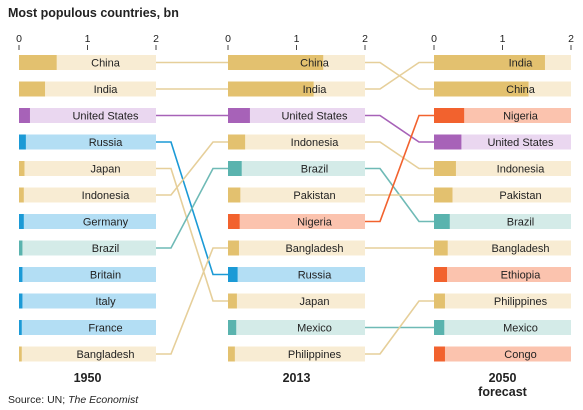 The width and height of the screenshot is (583, 410). Describe the element at coordinates (297, 378) in the screenshot. I see `year-label: 2013` at that location.